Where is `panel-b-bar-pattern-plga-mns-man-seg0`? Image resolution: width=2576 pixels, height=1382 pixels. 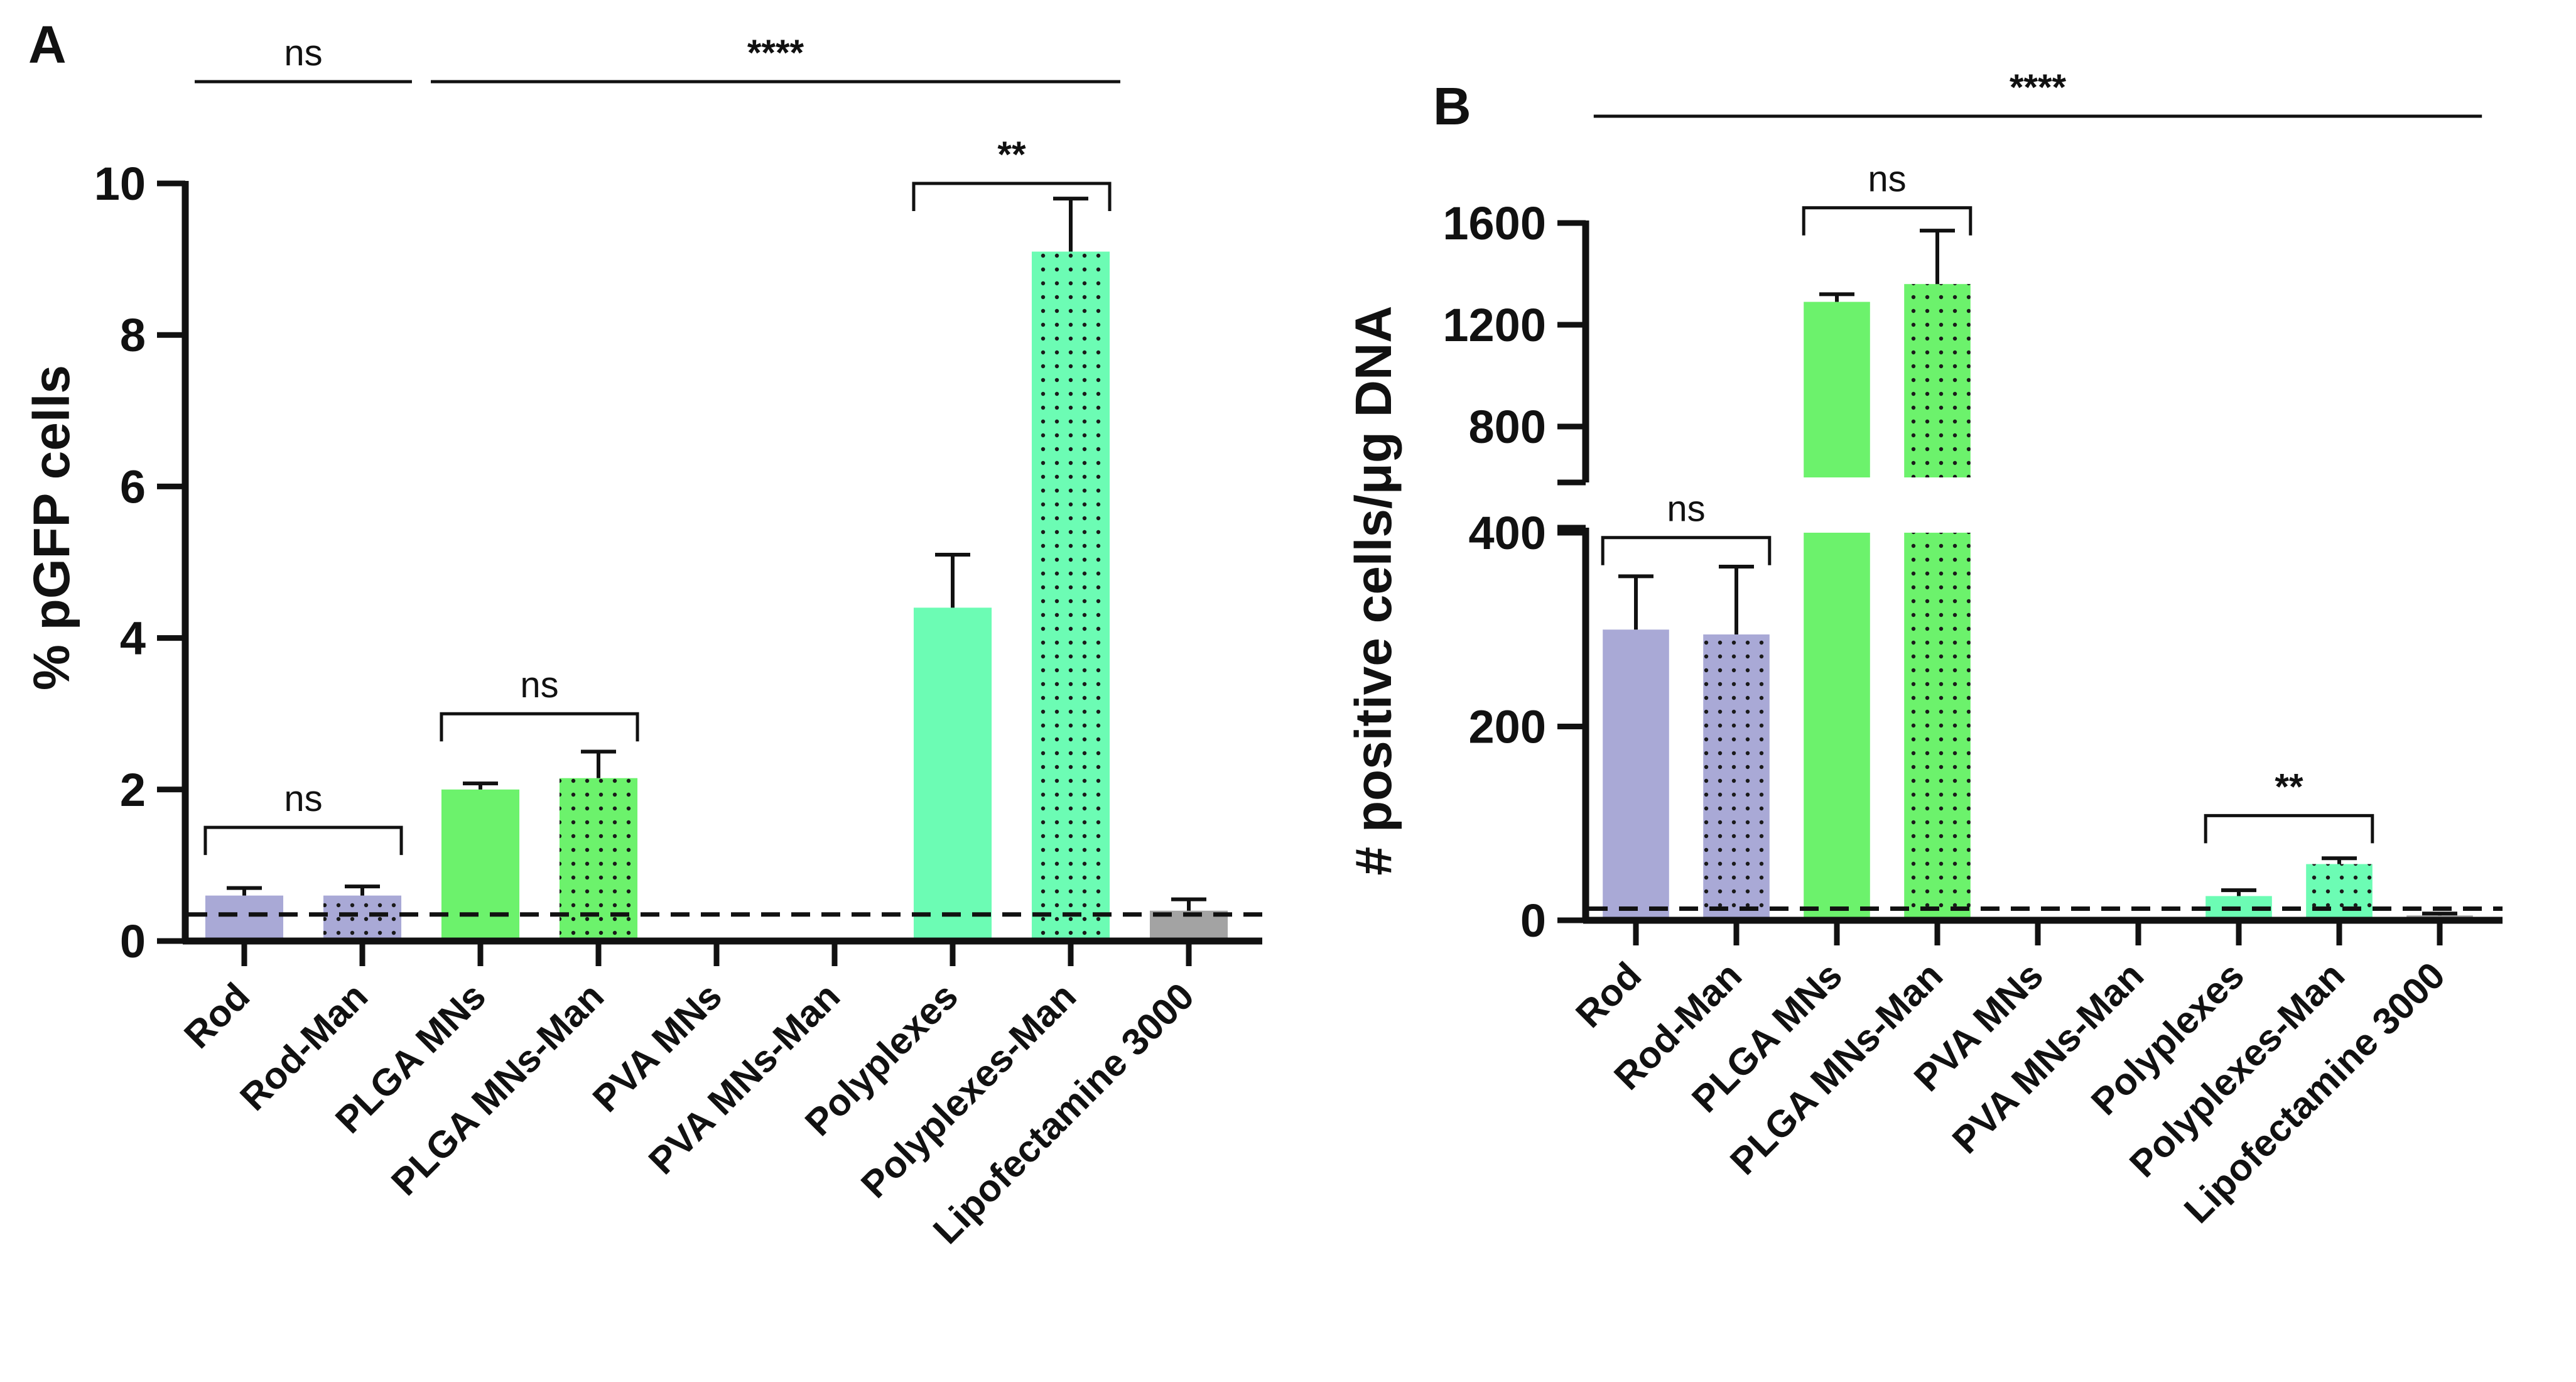
panel-b-bar-pattern-plga-mns-man-seg0 is located at coordinates (1937, 726).